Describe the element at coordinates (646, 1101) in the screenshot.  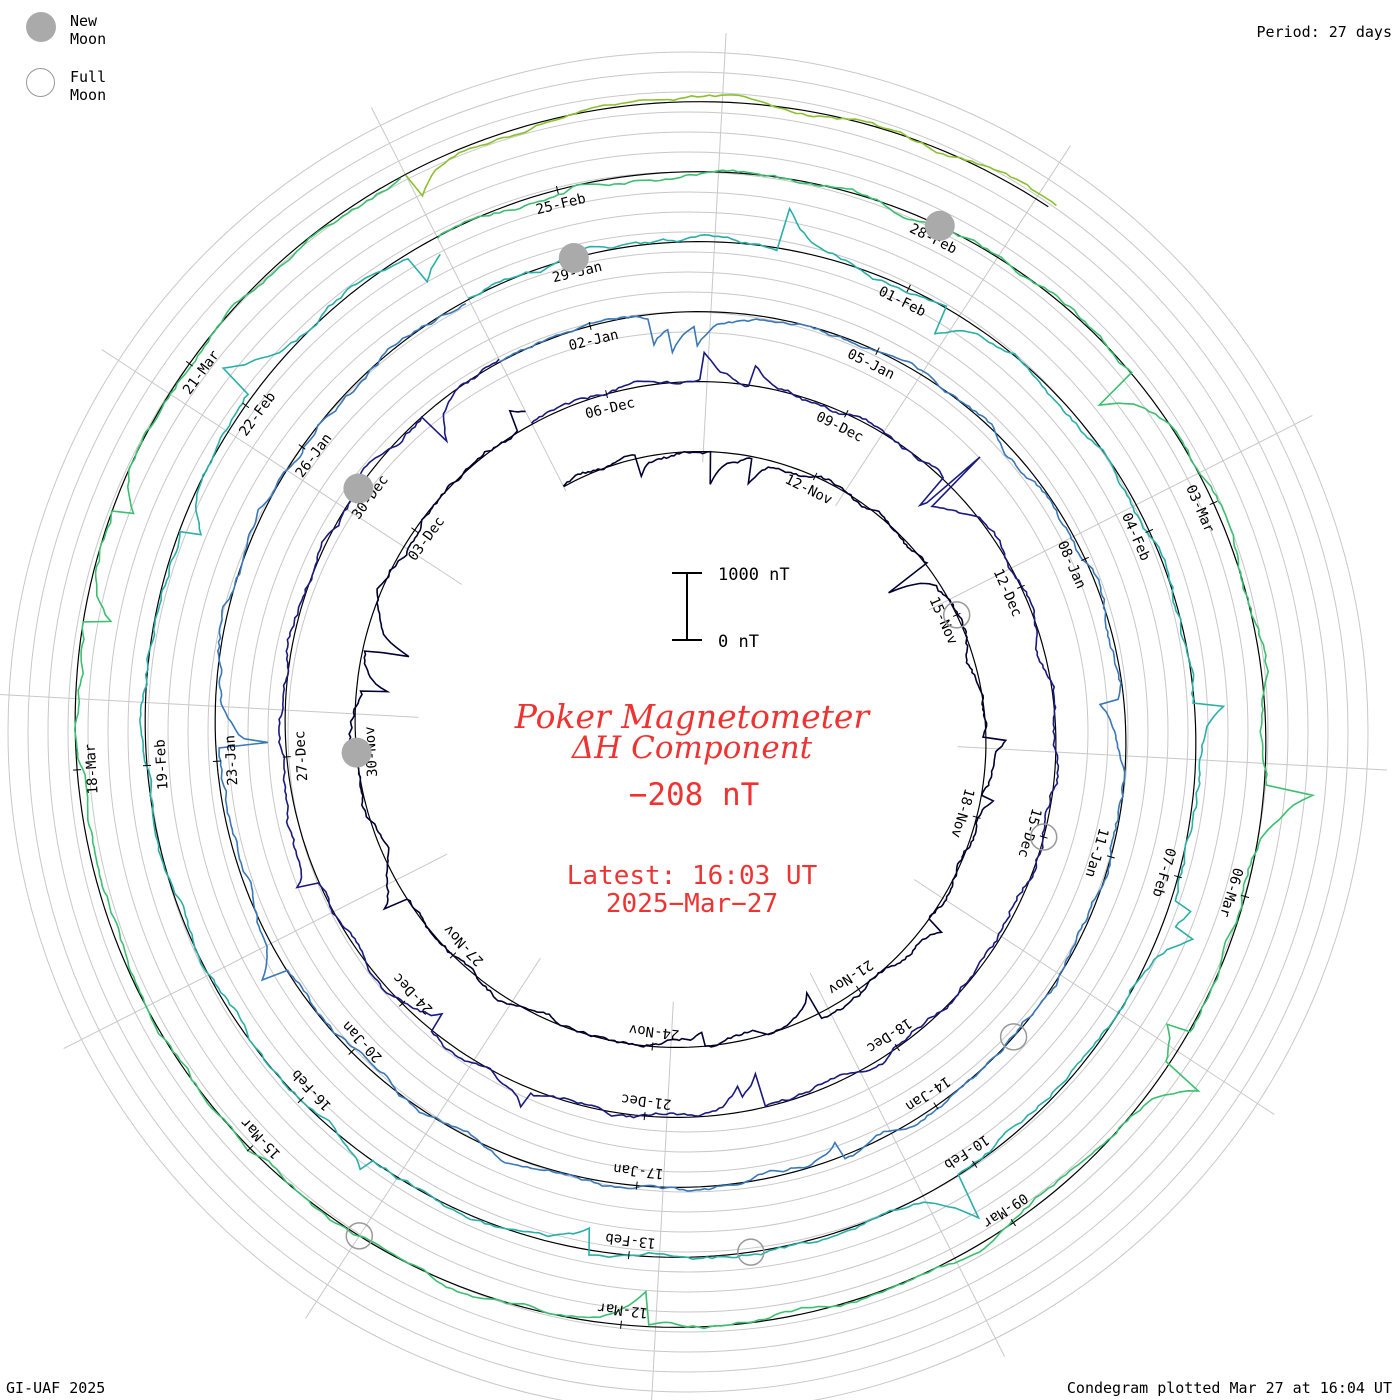
I see `date-label: 21-Dec` at that location.